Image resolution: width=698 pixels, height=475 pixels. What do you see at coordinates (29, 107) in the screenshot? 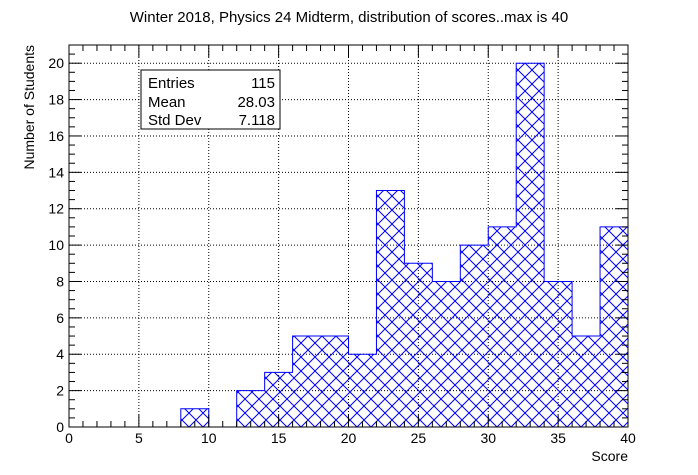
I see `y-axis-label: Number of Students` at bounding box center [29, 107].